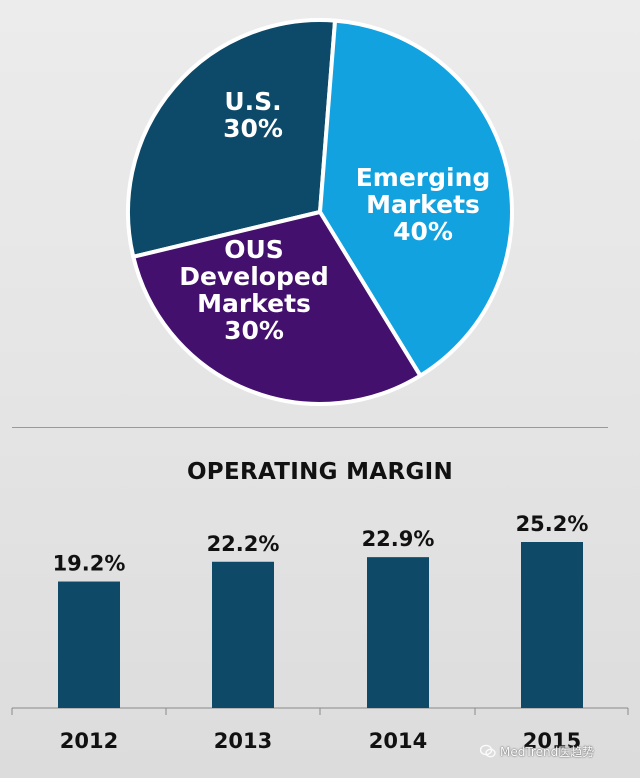 The width and height of the screenshot is (640, 778). Describe the element at coordinates (89, 741) in the screenshot. I see `x-tick-label: 2012` at that location.